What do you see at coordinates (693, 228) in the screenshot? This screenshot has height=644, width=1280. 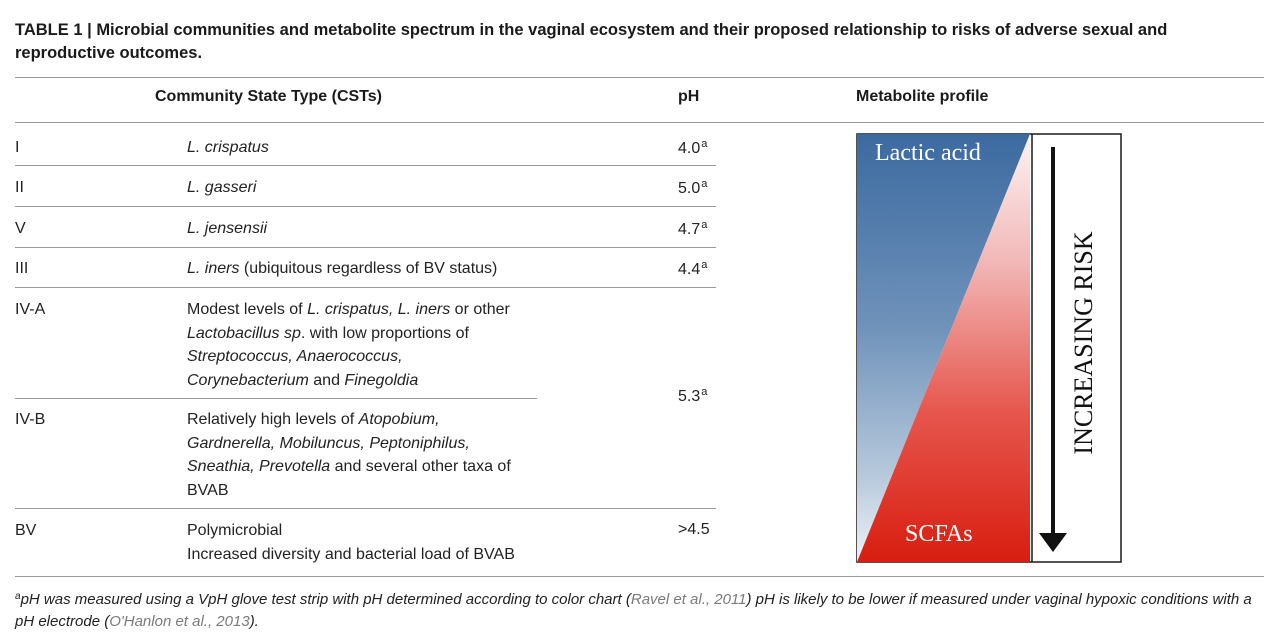 I see `row-3-ph: 4.7a` at bounding box center [693, 228].